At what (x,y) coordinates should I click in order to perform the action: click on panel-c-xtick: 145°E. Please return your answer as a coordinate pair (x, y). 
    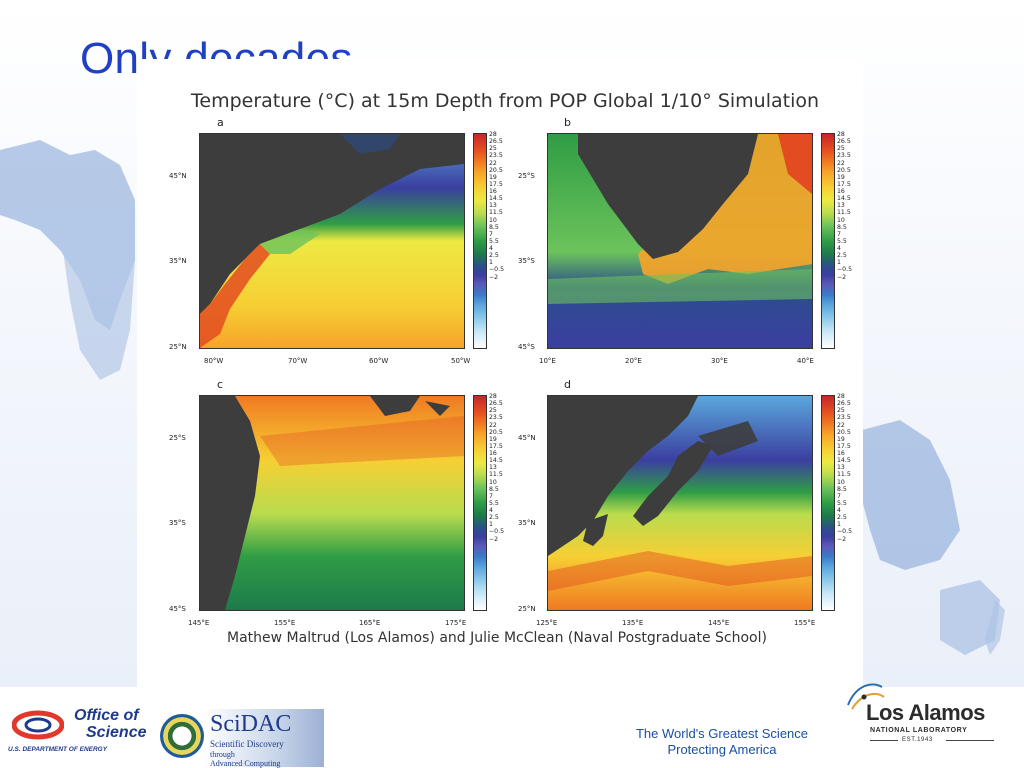
    Looking at the image, I should click on (199, 623).